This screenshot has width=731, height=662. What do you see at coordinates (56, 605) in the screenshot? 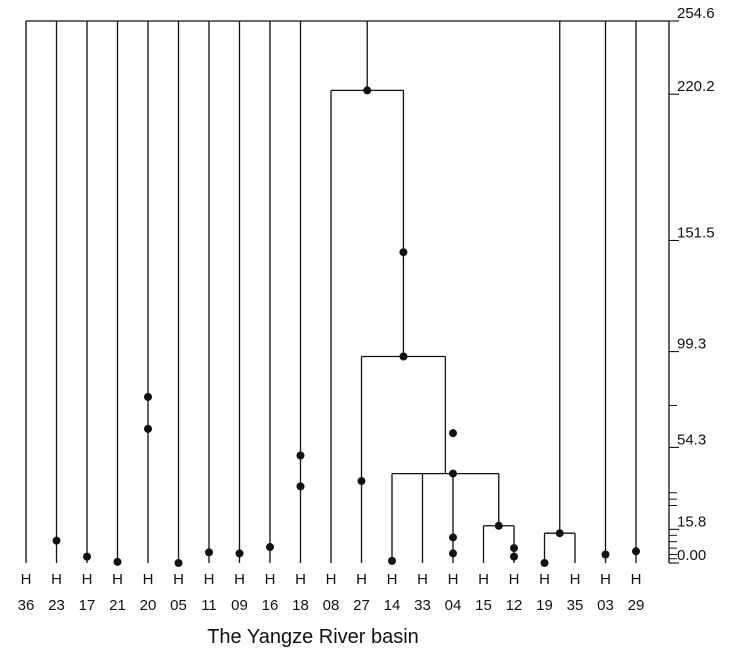
I see `leaf-label-id: 23` at bounding box center [56, 605].